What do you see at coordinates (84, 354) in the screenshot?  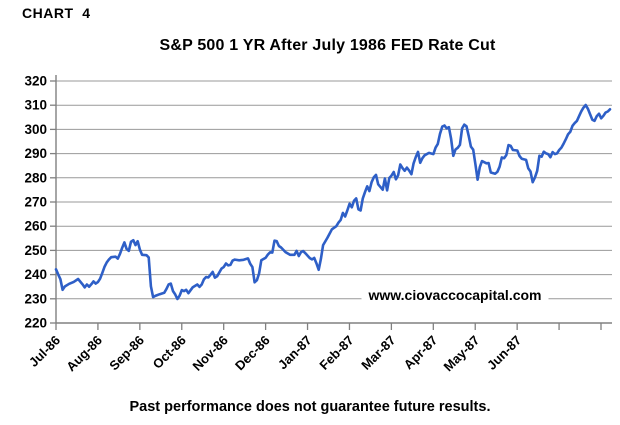 I see `x-axis-label: Aug-86` at bounding box center [84, 354].